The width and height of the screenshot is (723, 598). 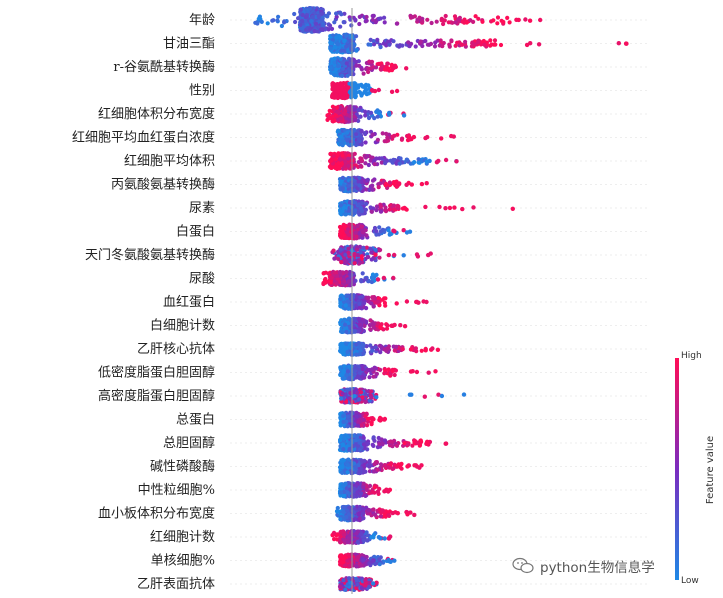 What do you see at coordinates (182, 326) in the screenshot?
I see `feature-label: 白细胞计数` at bounding box center [182, 326].